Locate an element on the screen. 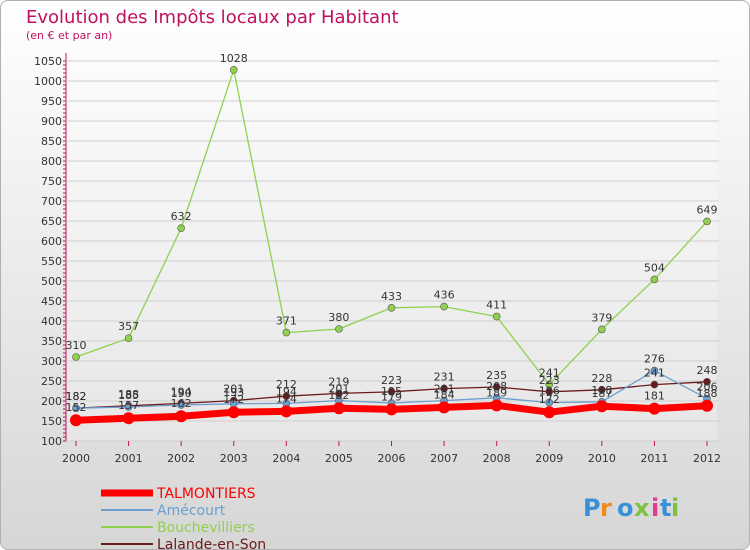 The image size is (750, 550). data-label: 371 is located at coordinates (286, 321).